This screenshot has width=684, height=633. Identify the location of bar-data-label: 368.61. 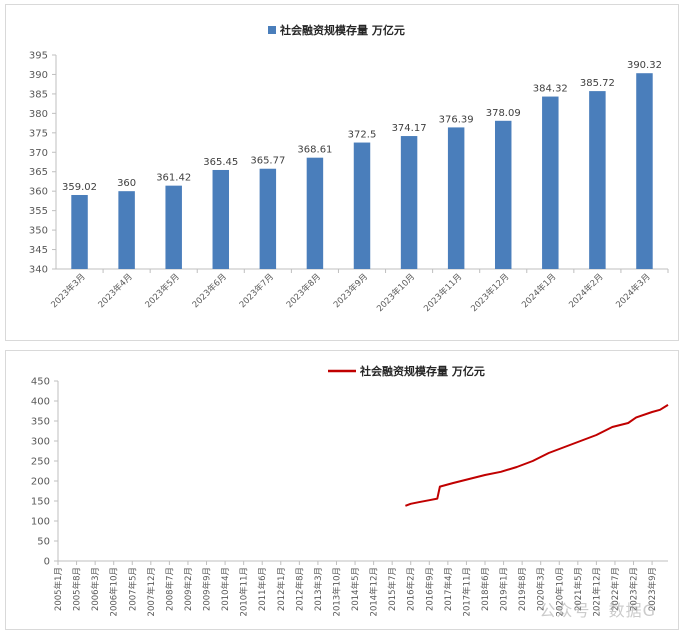
(314, 150).